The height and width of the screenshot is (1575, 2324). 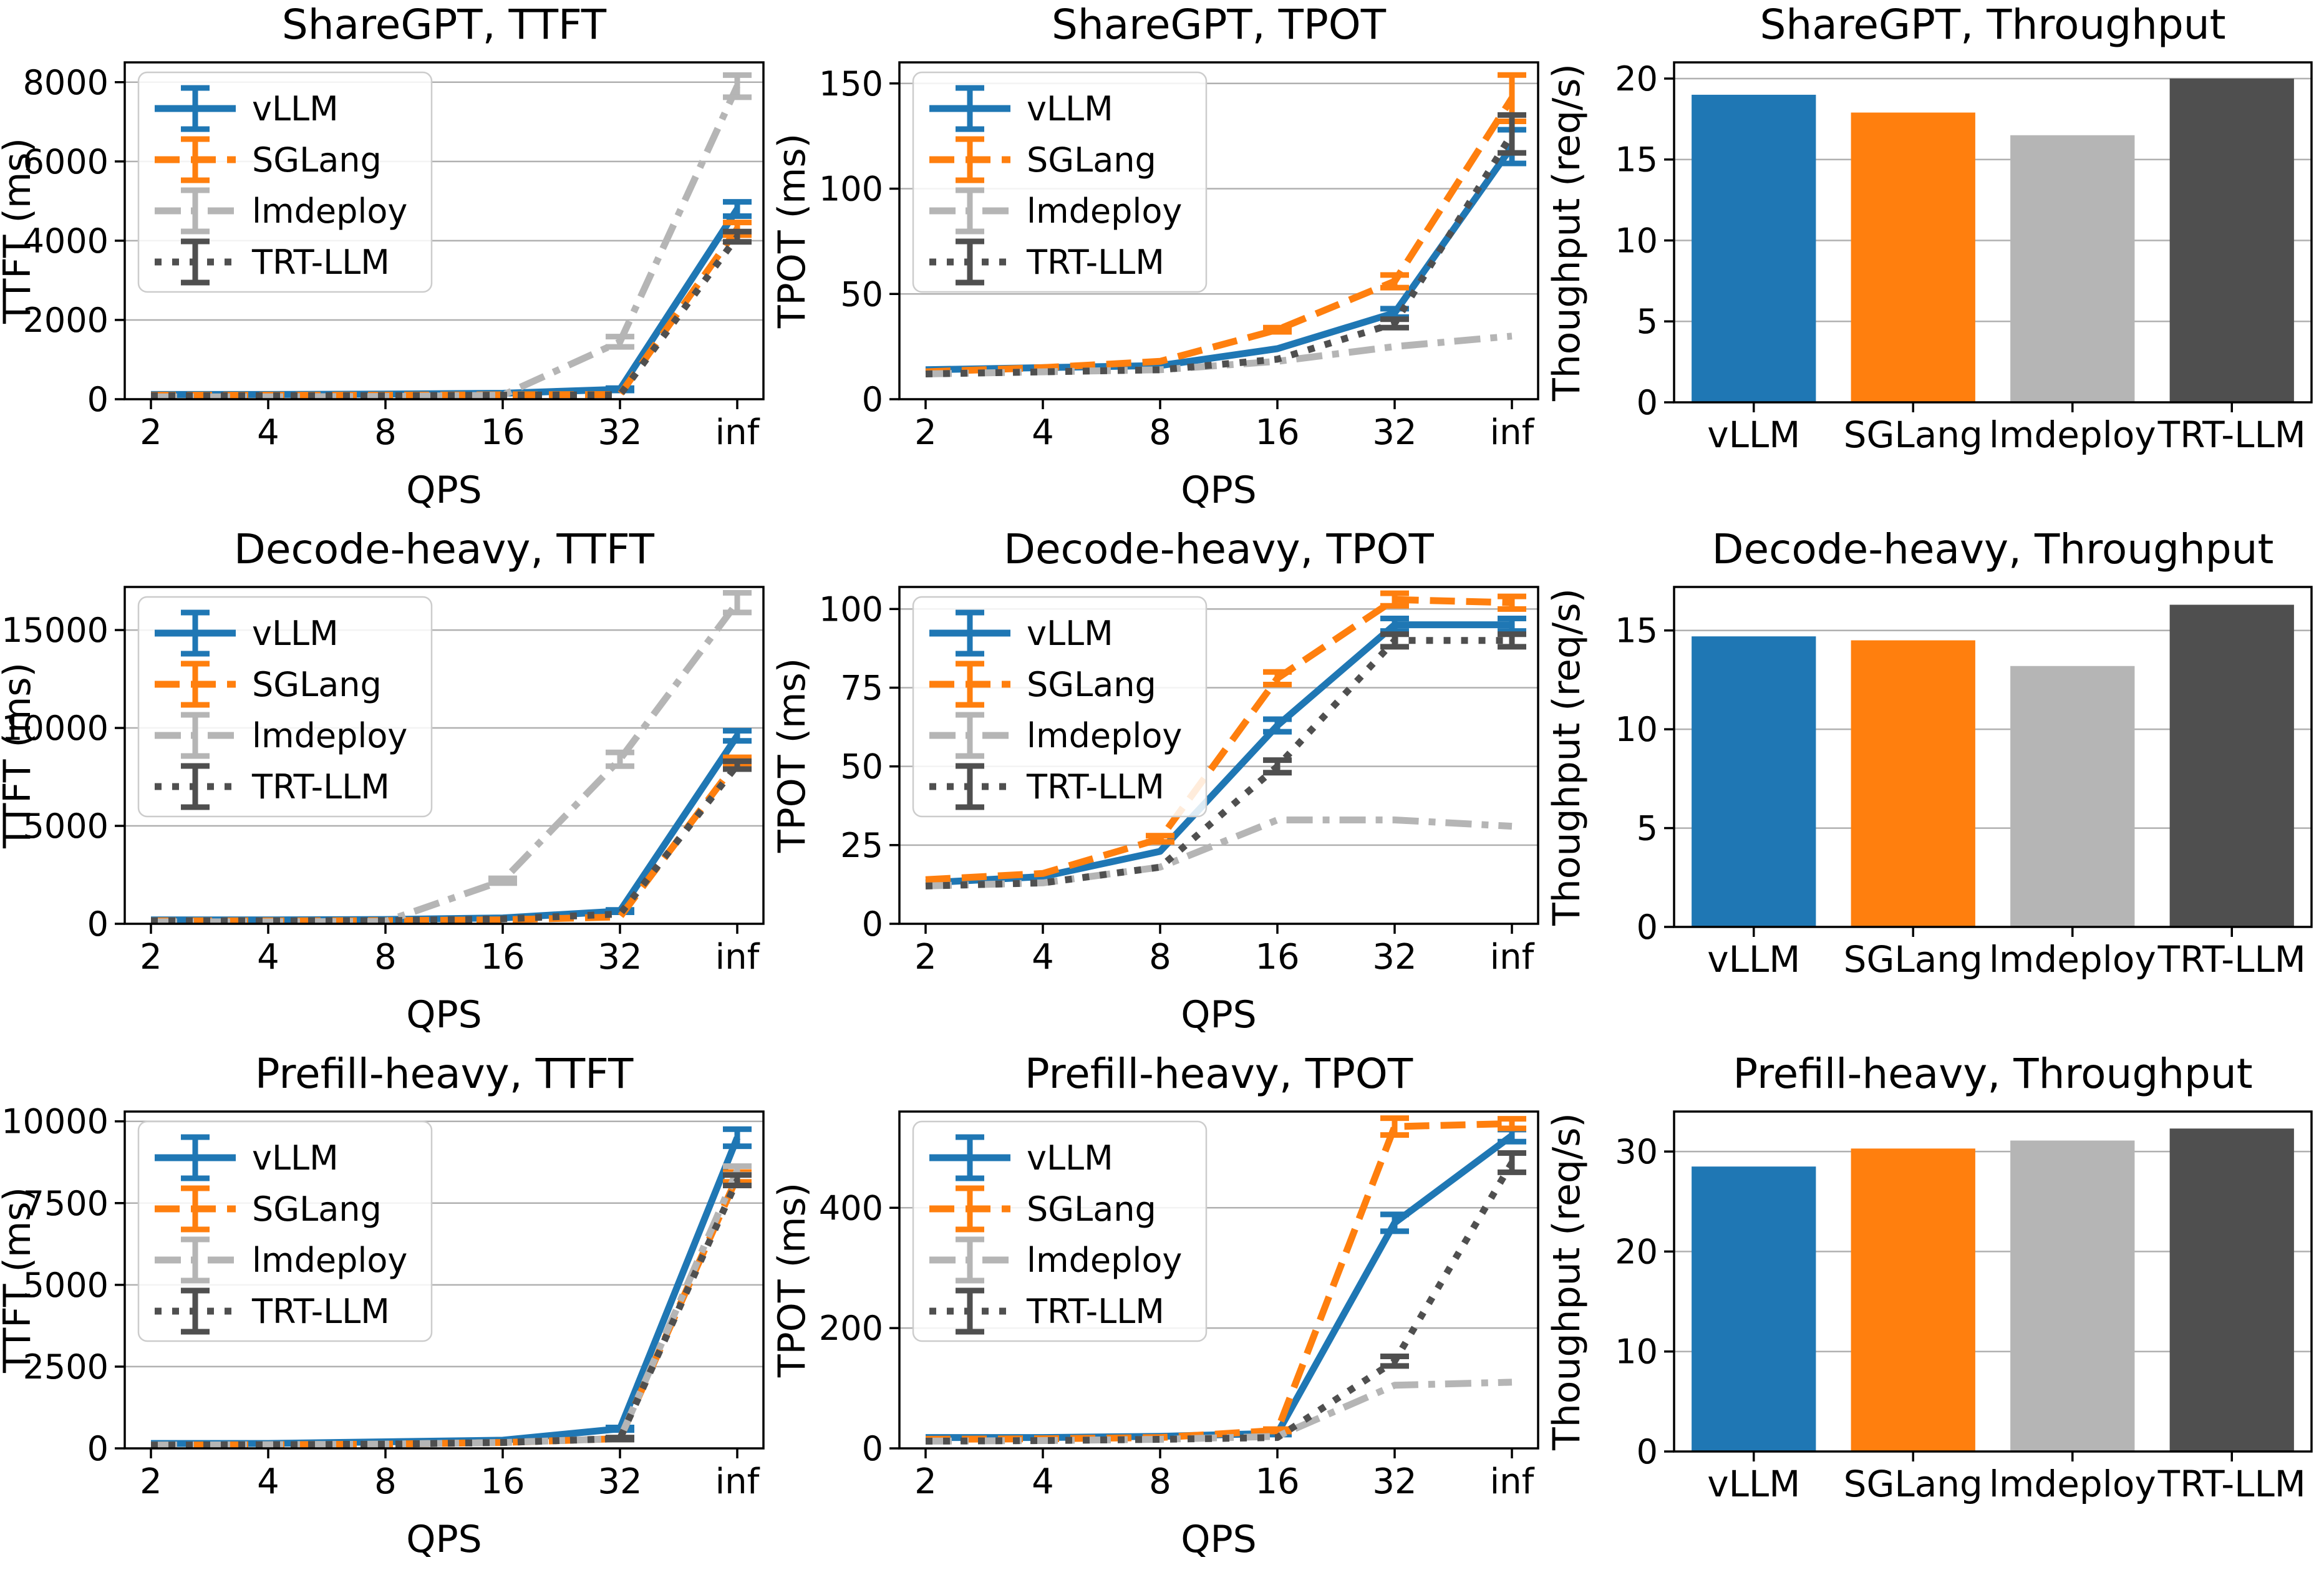 What do you see at coordinates (1993, 549) in the screenshot?
I see `chart-title: Decode-heavy, Throughput` at bounding box center [1993, 549].